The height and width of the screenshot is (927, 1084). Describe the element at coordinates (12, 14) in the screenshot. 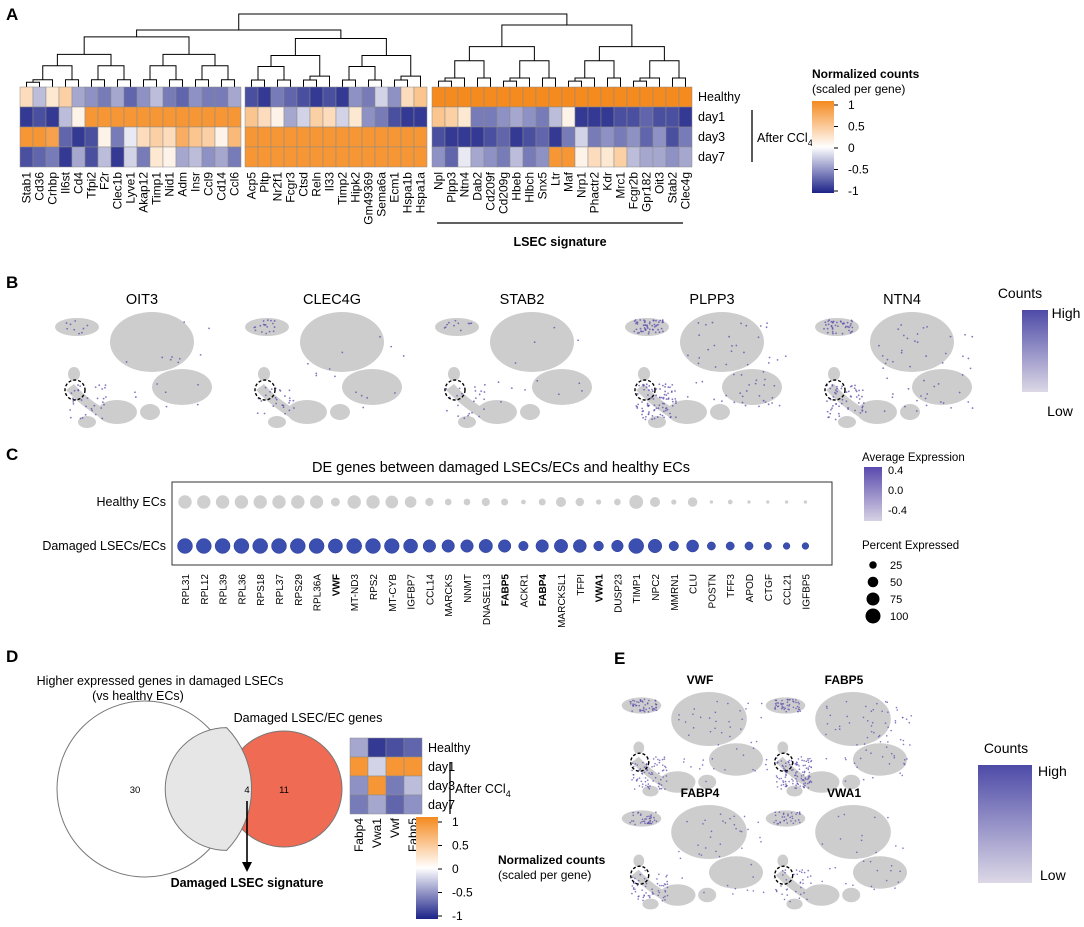

I see `panel-a-letter: A` at that location.